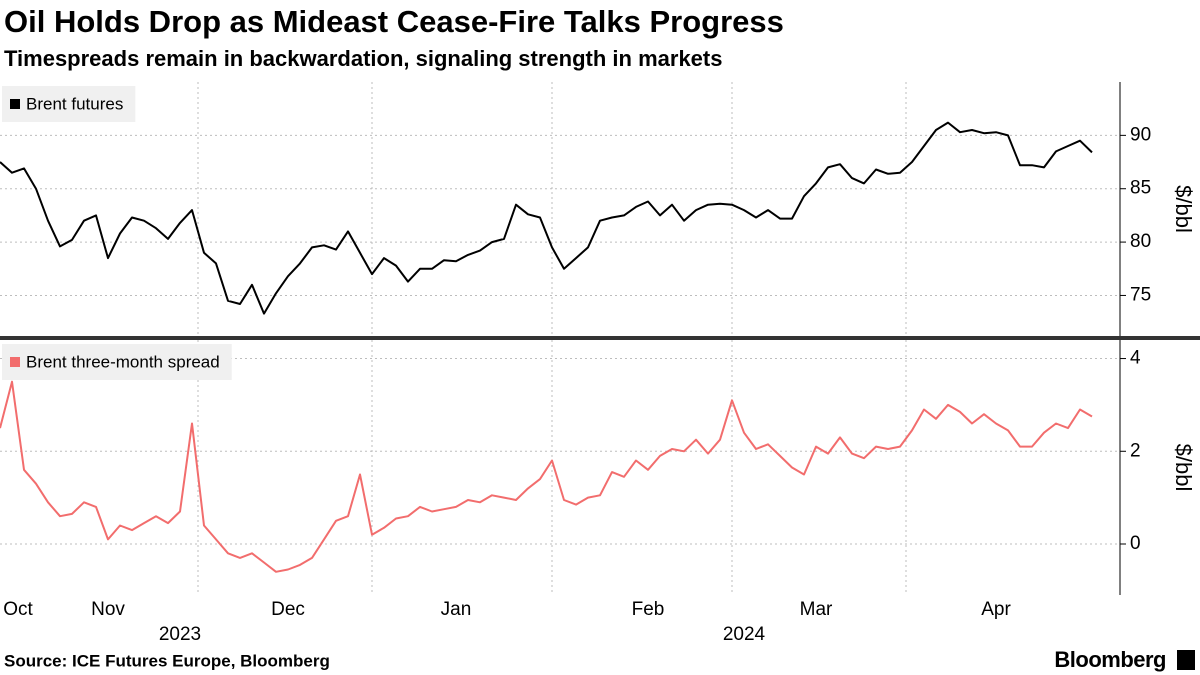  What do you see at coordinates (74, 103) in the screenshot?
I see `legend-label: Brent futures` at bounding box center [74, 103].